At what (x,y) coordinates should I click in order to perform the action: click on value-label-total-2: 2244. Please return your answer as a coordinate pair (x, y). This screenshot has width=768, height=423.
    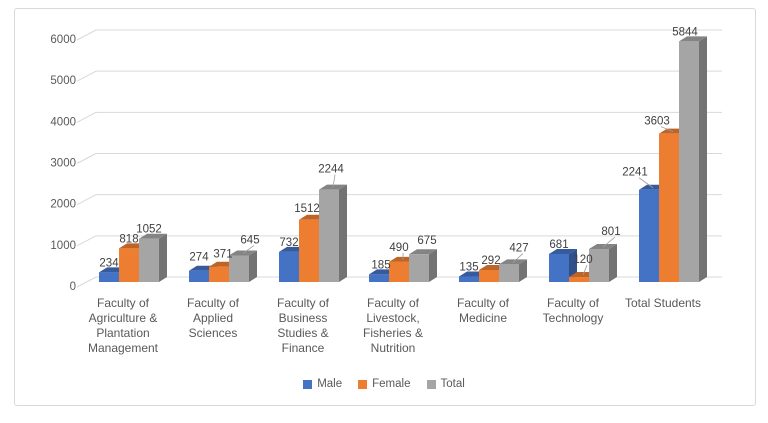
    Looking at the image, I should click on (331, 170).